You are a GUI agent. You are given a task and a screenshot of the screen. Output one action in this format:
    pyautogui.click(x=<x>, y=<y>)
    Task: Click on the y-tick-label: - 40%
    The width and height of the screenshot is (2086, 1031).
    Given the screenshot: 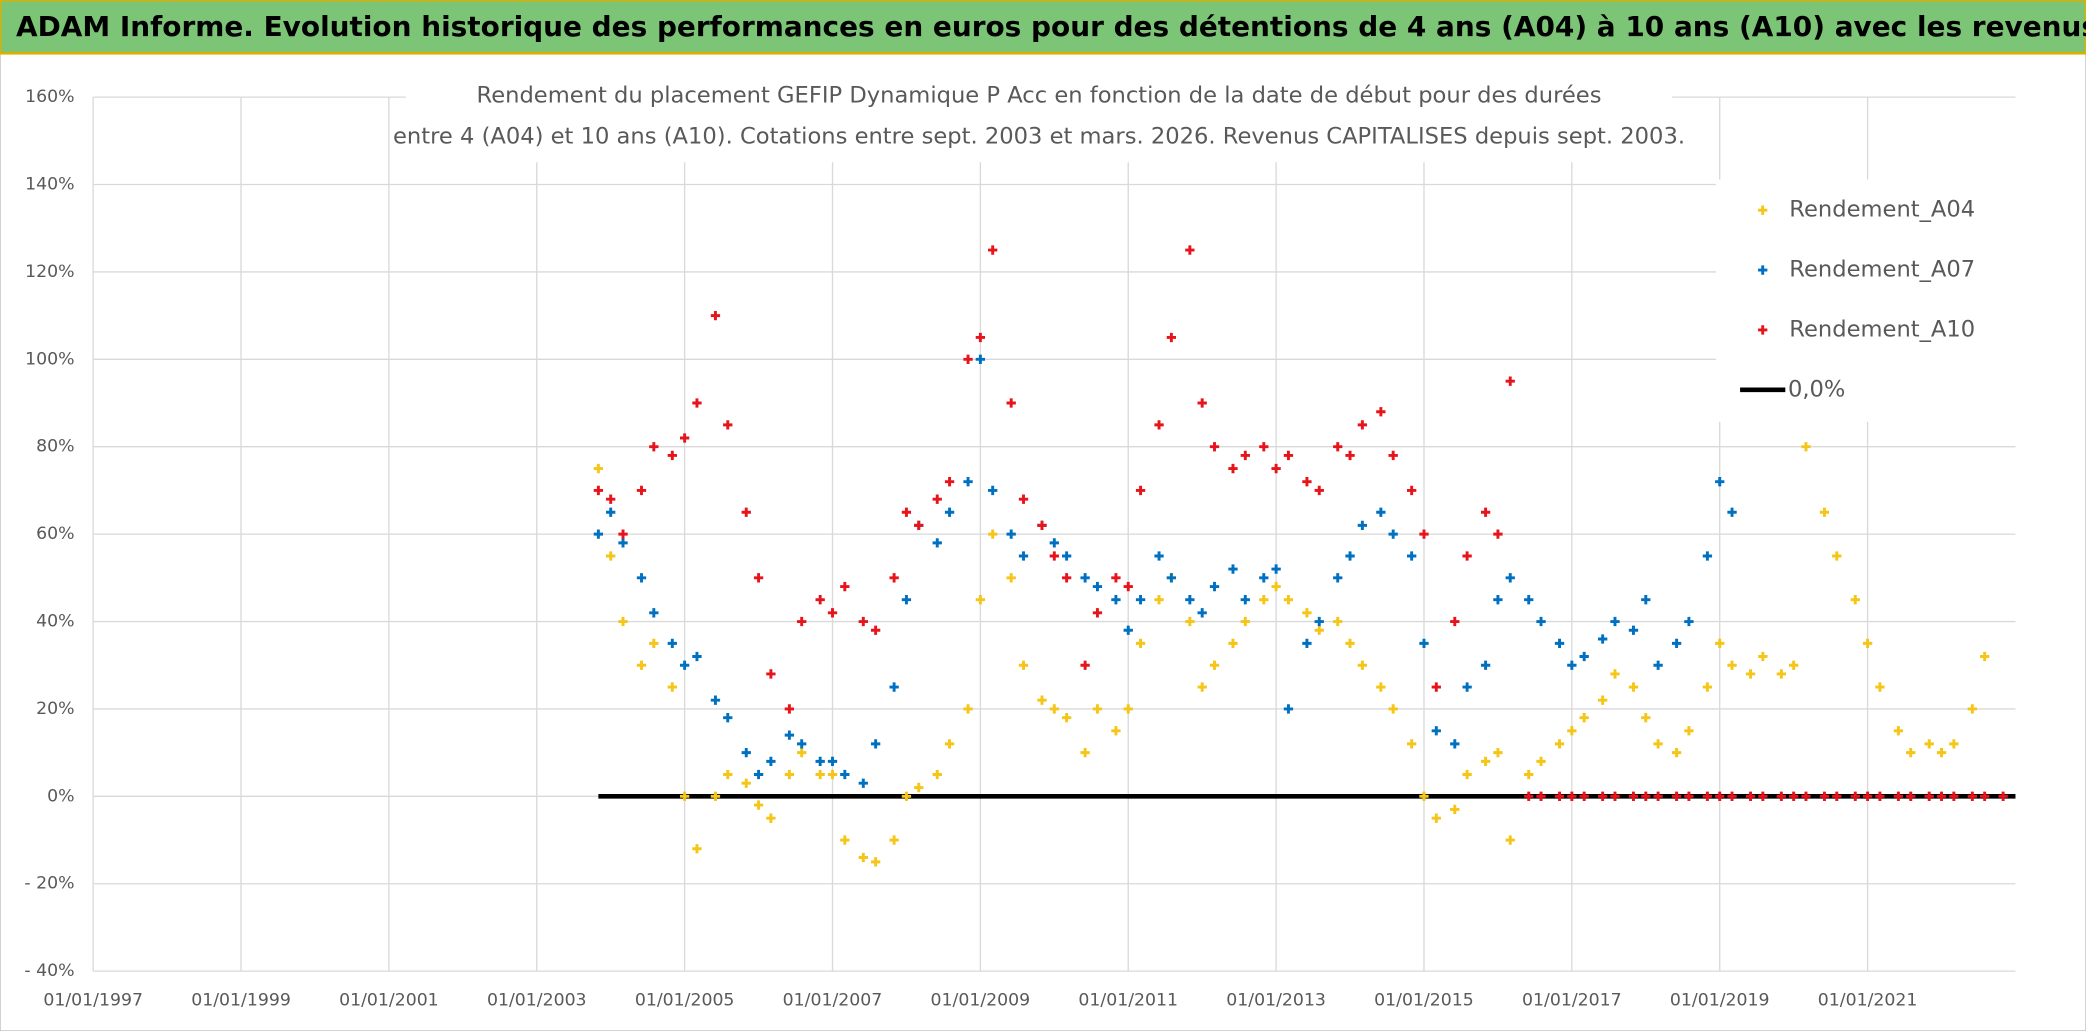 What is the action you would take?
    pyautogui.click(x=49, y=971)
    